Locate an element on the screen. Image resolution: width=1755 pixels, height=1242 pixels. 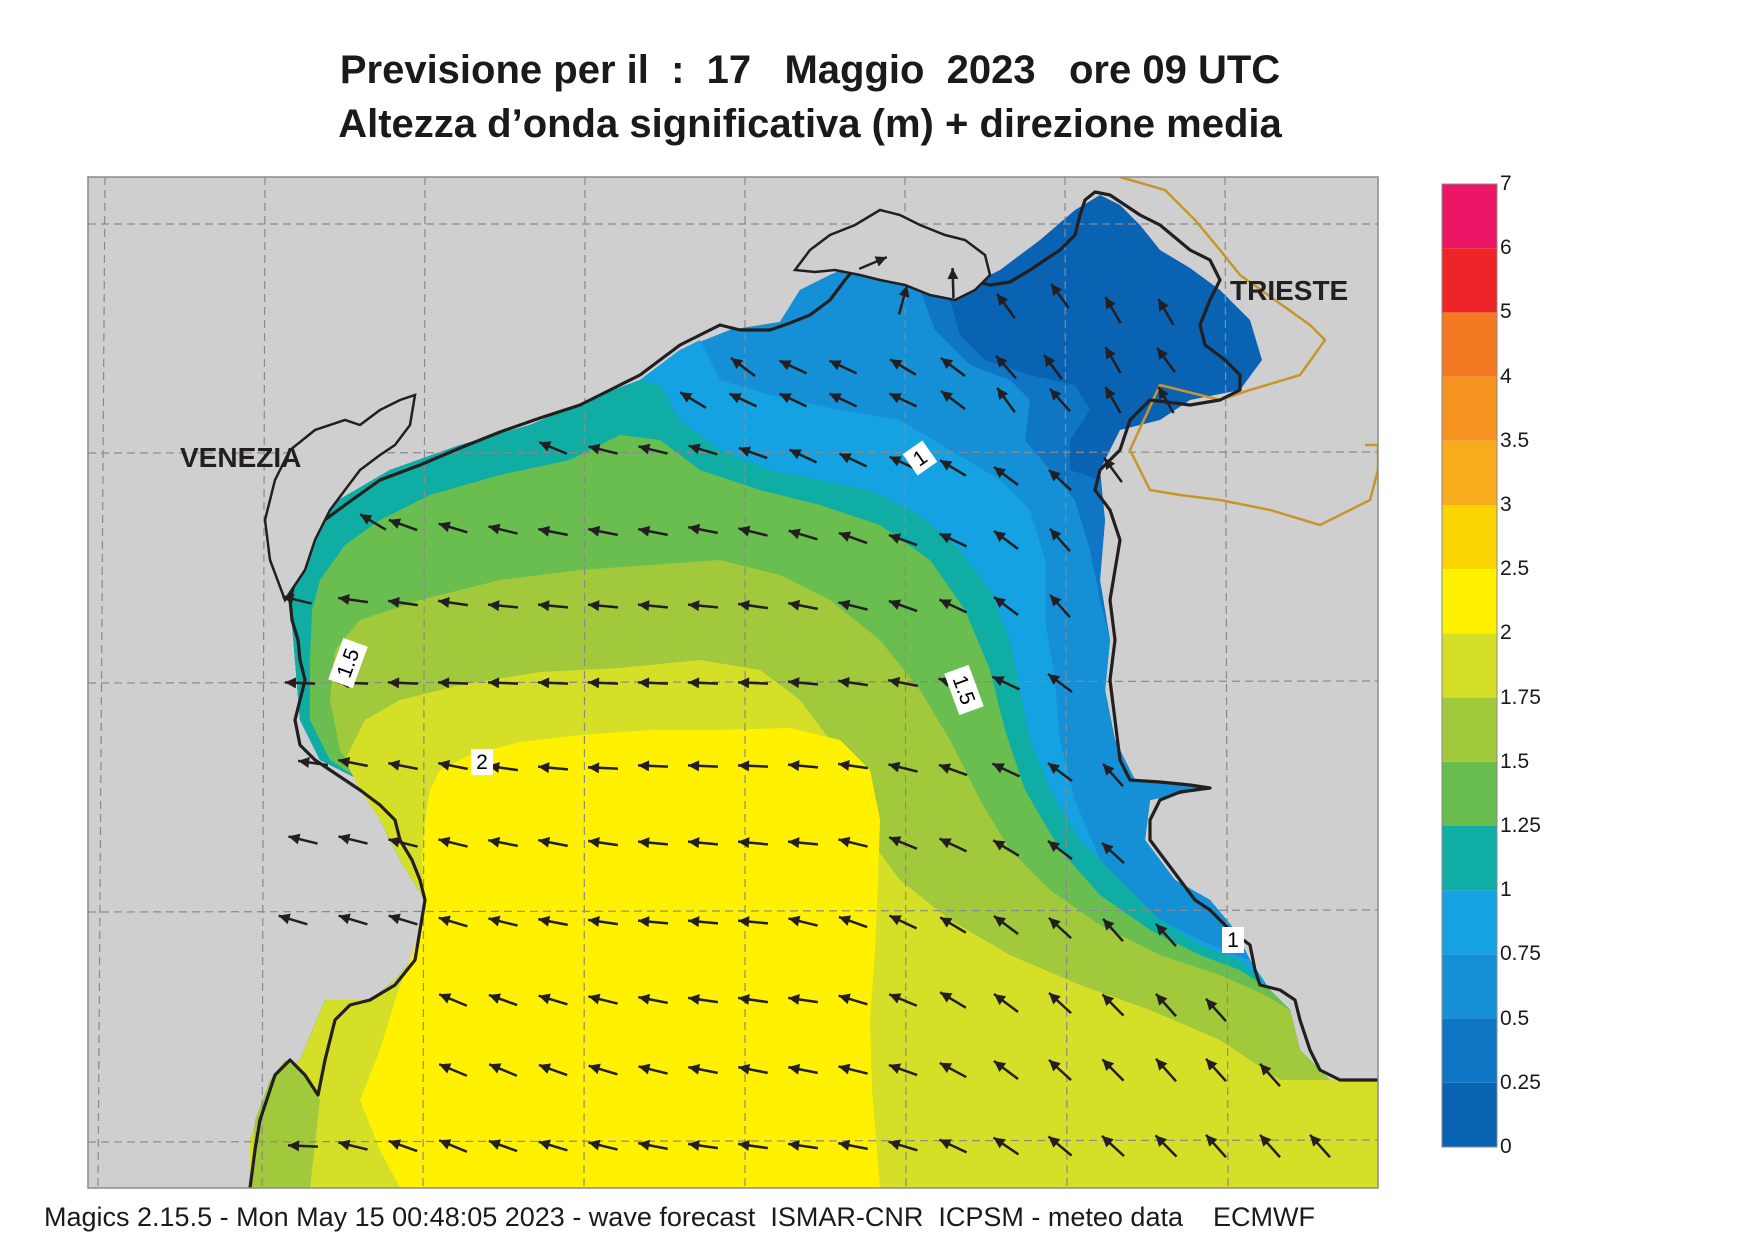
colorbar-tick: 1 is located at coordinates (1506, 890).